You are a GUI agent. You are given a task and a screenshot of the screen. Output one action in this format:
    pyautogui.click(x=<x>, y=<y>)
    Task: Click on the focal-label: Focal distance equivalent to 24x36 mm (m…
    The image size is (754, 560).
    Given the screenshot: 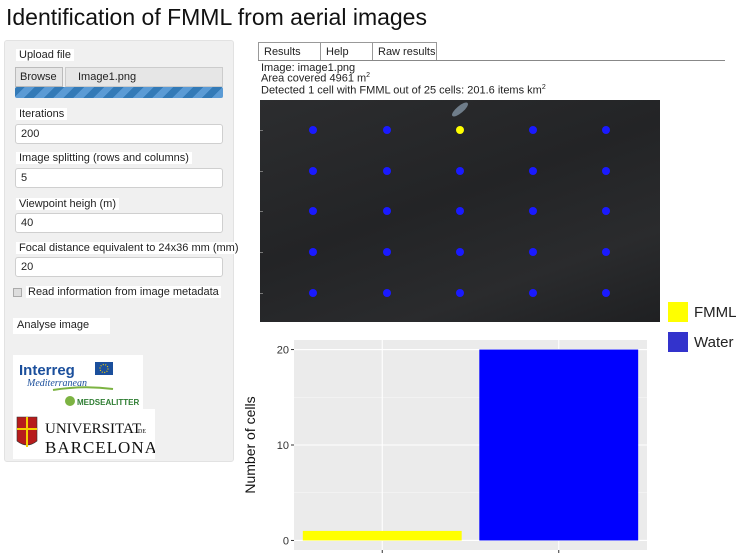 What is the action you would take?
    pyautogui.click(x=129, y=248)
    